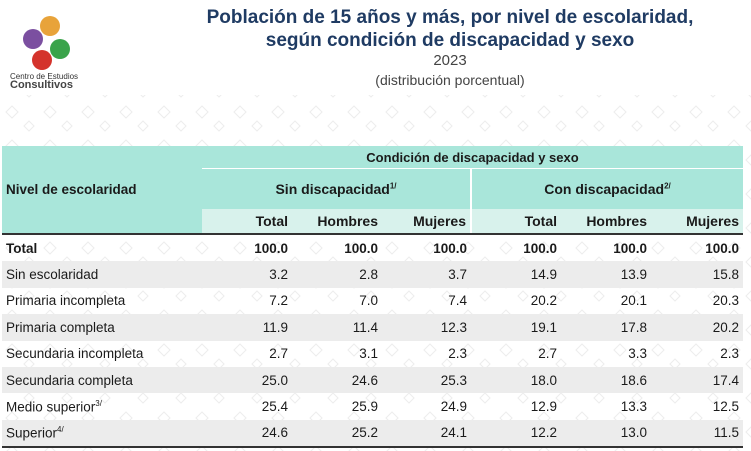 This screenshot has width=751, height=451. I want to click on cell-value: 20.3, so click(725, 301).